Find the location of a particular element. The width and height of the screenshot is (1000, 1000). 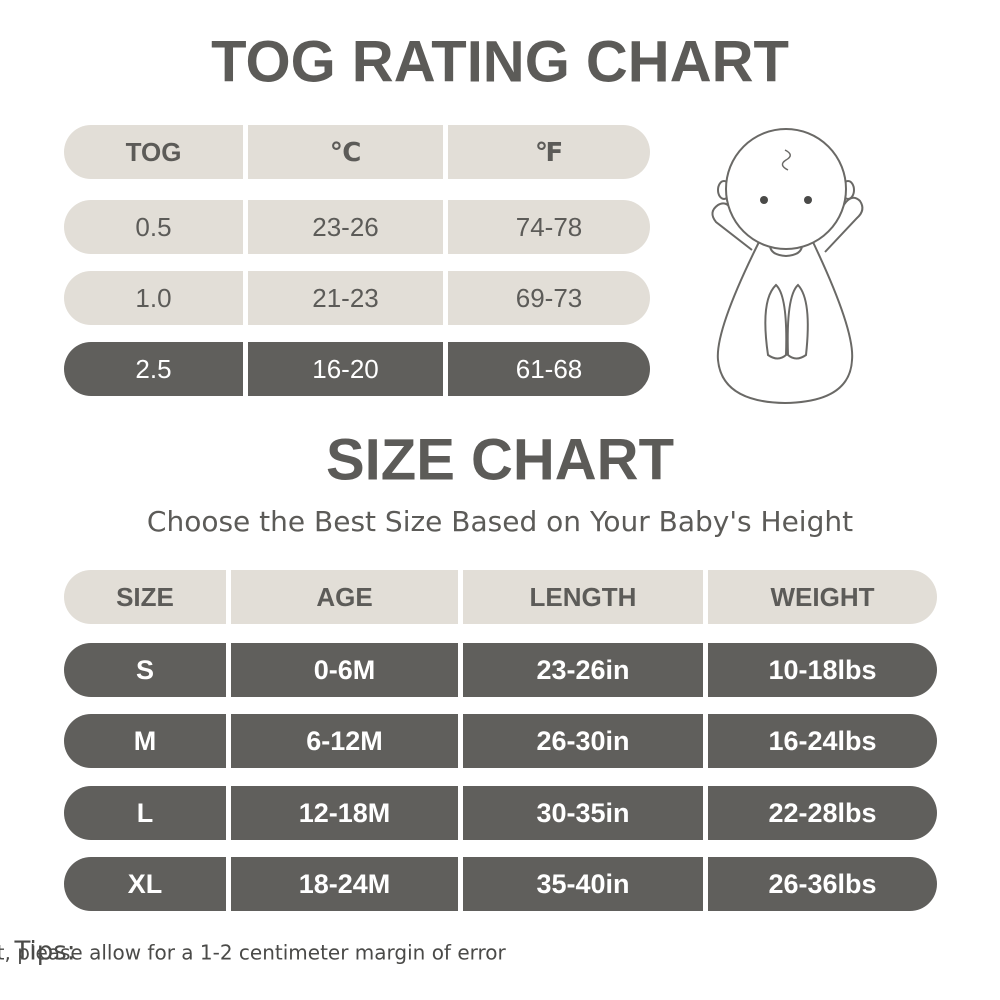

header-cell: ℃ is located at coordinates (345, 152).